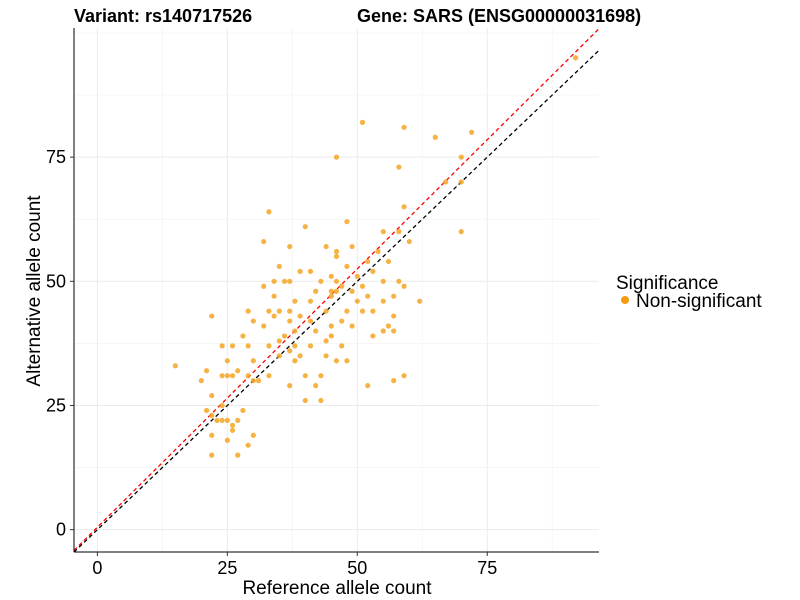  I want to click on chart-title-variant: Variant: rs140717526, so click(163, 16).